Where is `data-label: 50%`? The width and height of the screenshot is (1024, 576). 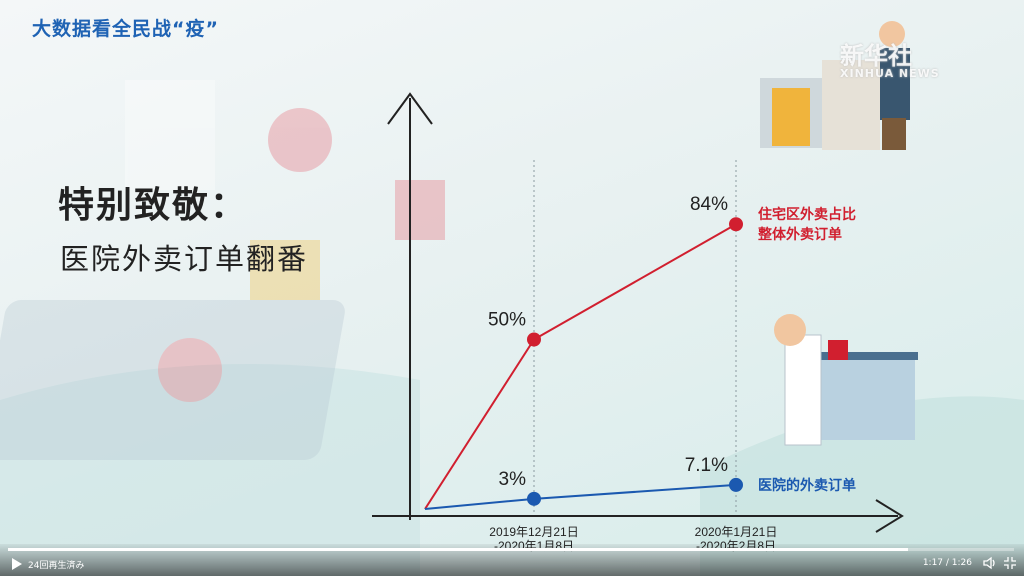 data-label: 50% is located at coordinates (507, 320).